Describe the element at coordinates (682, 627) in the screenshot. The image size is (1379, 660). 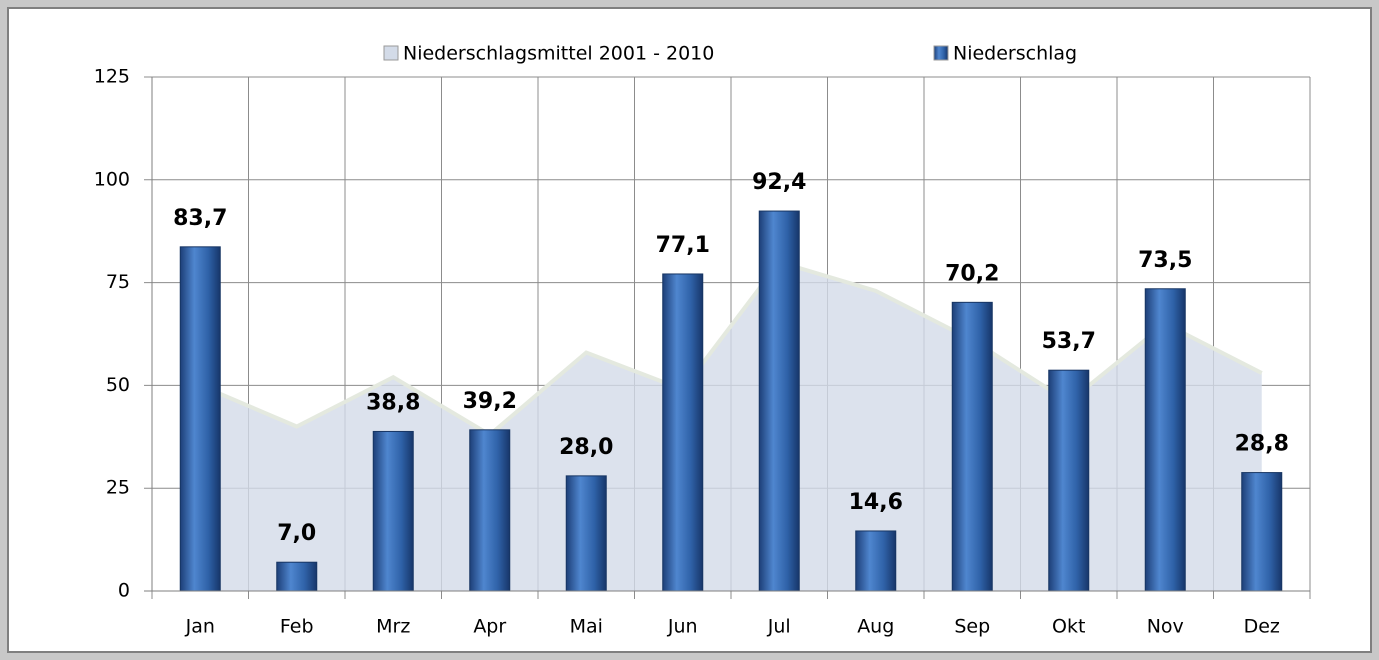
I see `x-tick-label: Jun` at that location.